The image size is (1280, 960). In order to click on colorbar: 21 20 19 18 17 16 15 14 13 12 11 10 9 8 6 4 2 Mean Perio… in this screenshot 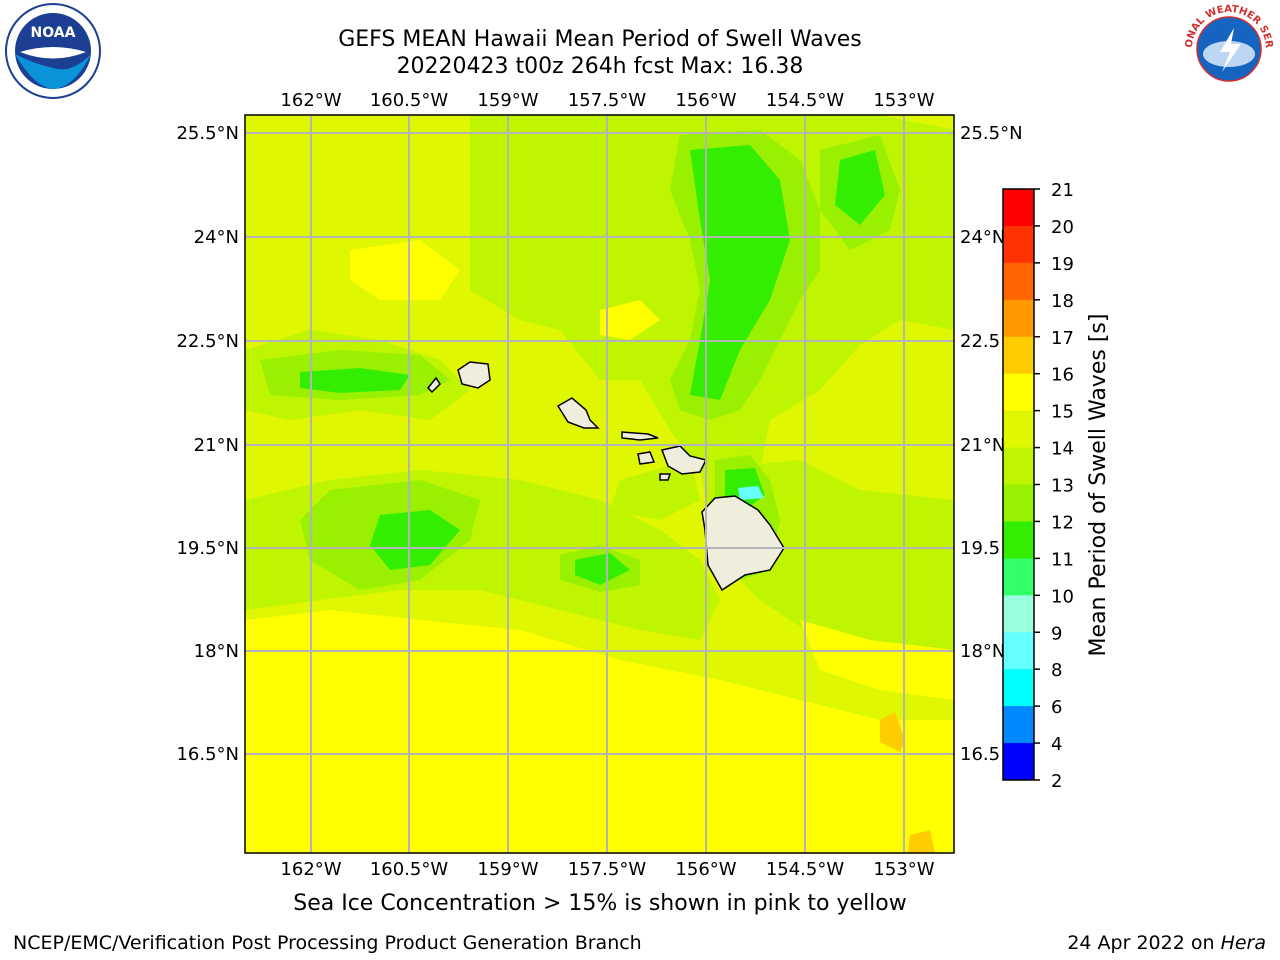, I will do `click(1056, 486)`.